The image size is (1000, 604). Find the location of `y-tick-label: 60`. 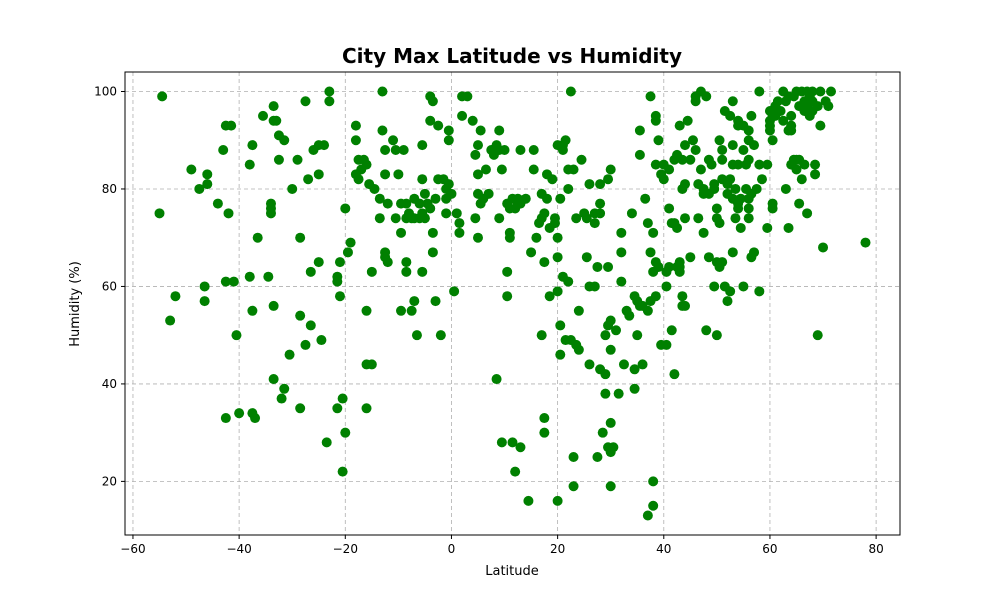

y-tick-label: 60 is located at coordinates (109, 286).